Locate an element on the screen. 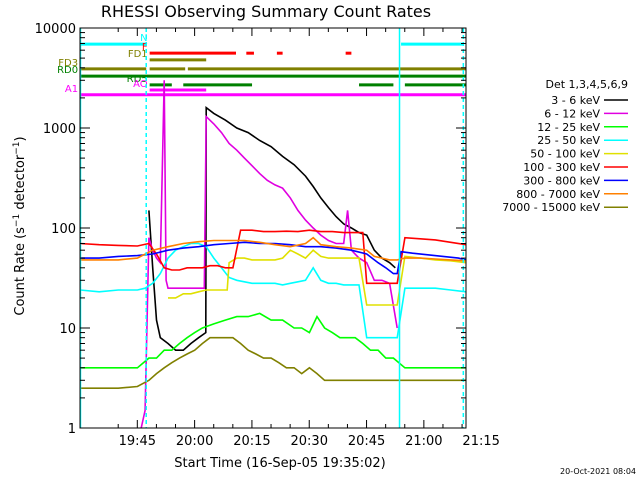  y-tick-label-4: 10000 is located at coordinates (55, 29).